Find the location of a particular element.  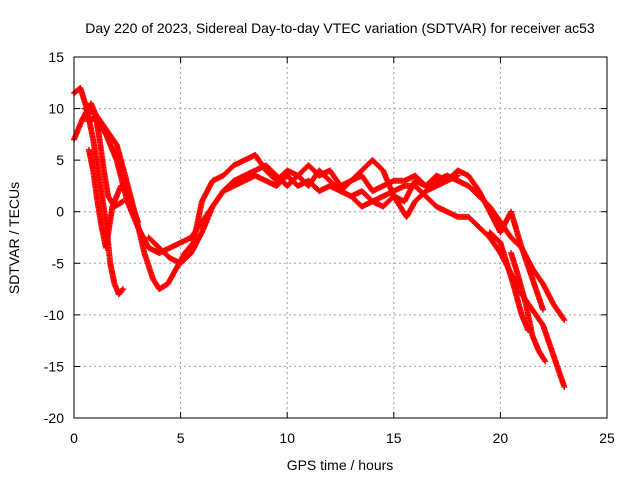

y-tick-label: -15 is located at coordinates (54, 366).